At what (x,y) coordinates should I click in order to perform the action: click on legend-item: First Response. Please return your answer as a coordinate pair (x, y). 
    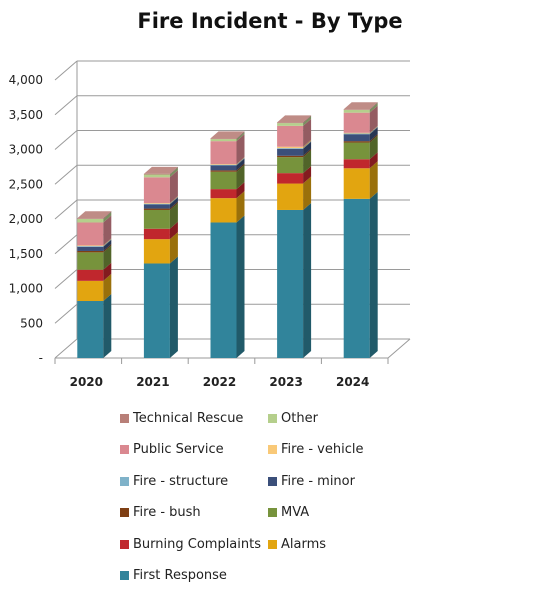
    Looking at the image, I should click on (173, 576).